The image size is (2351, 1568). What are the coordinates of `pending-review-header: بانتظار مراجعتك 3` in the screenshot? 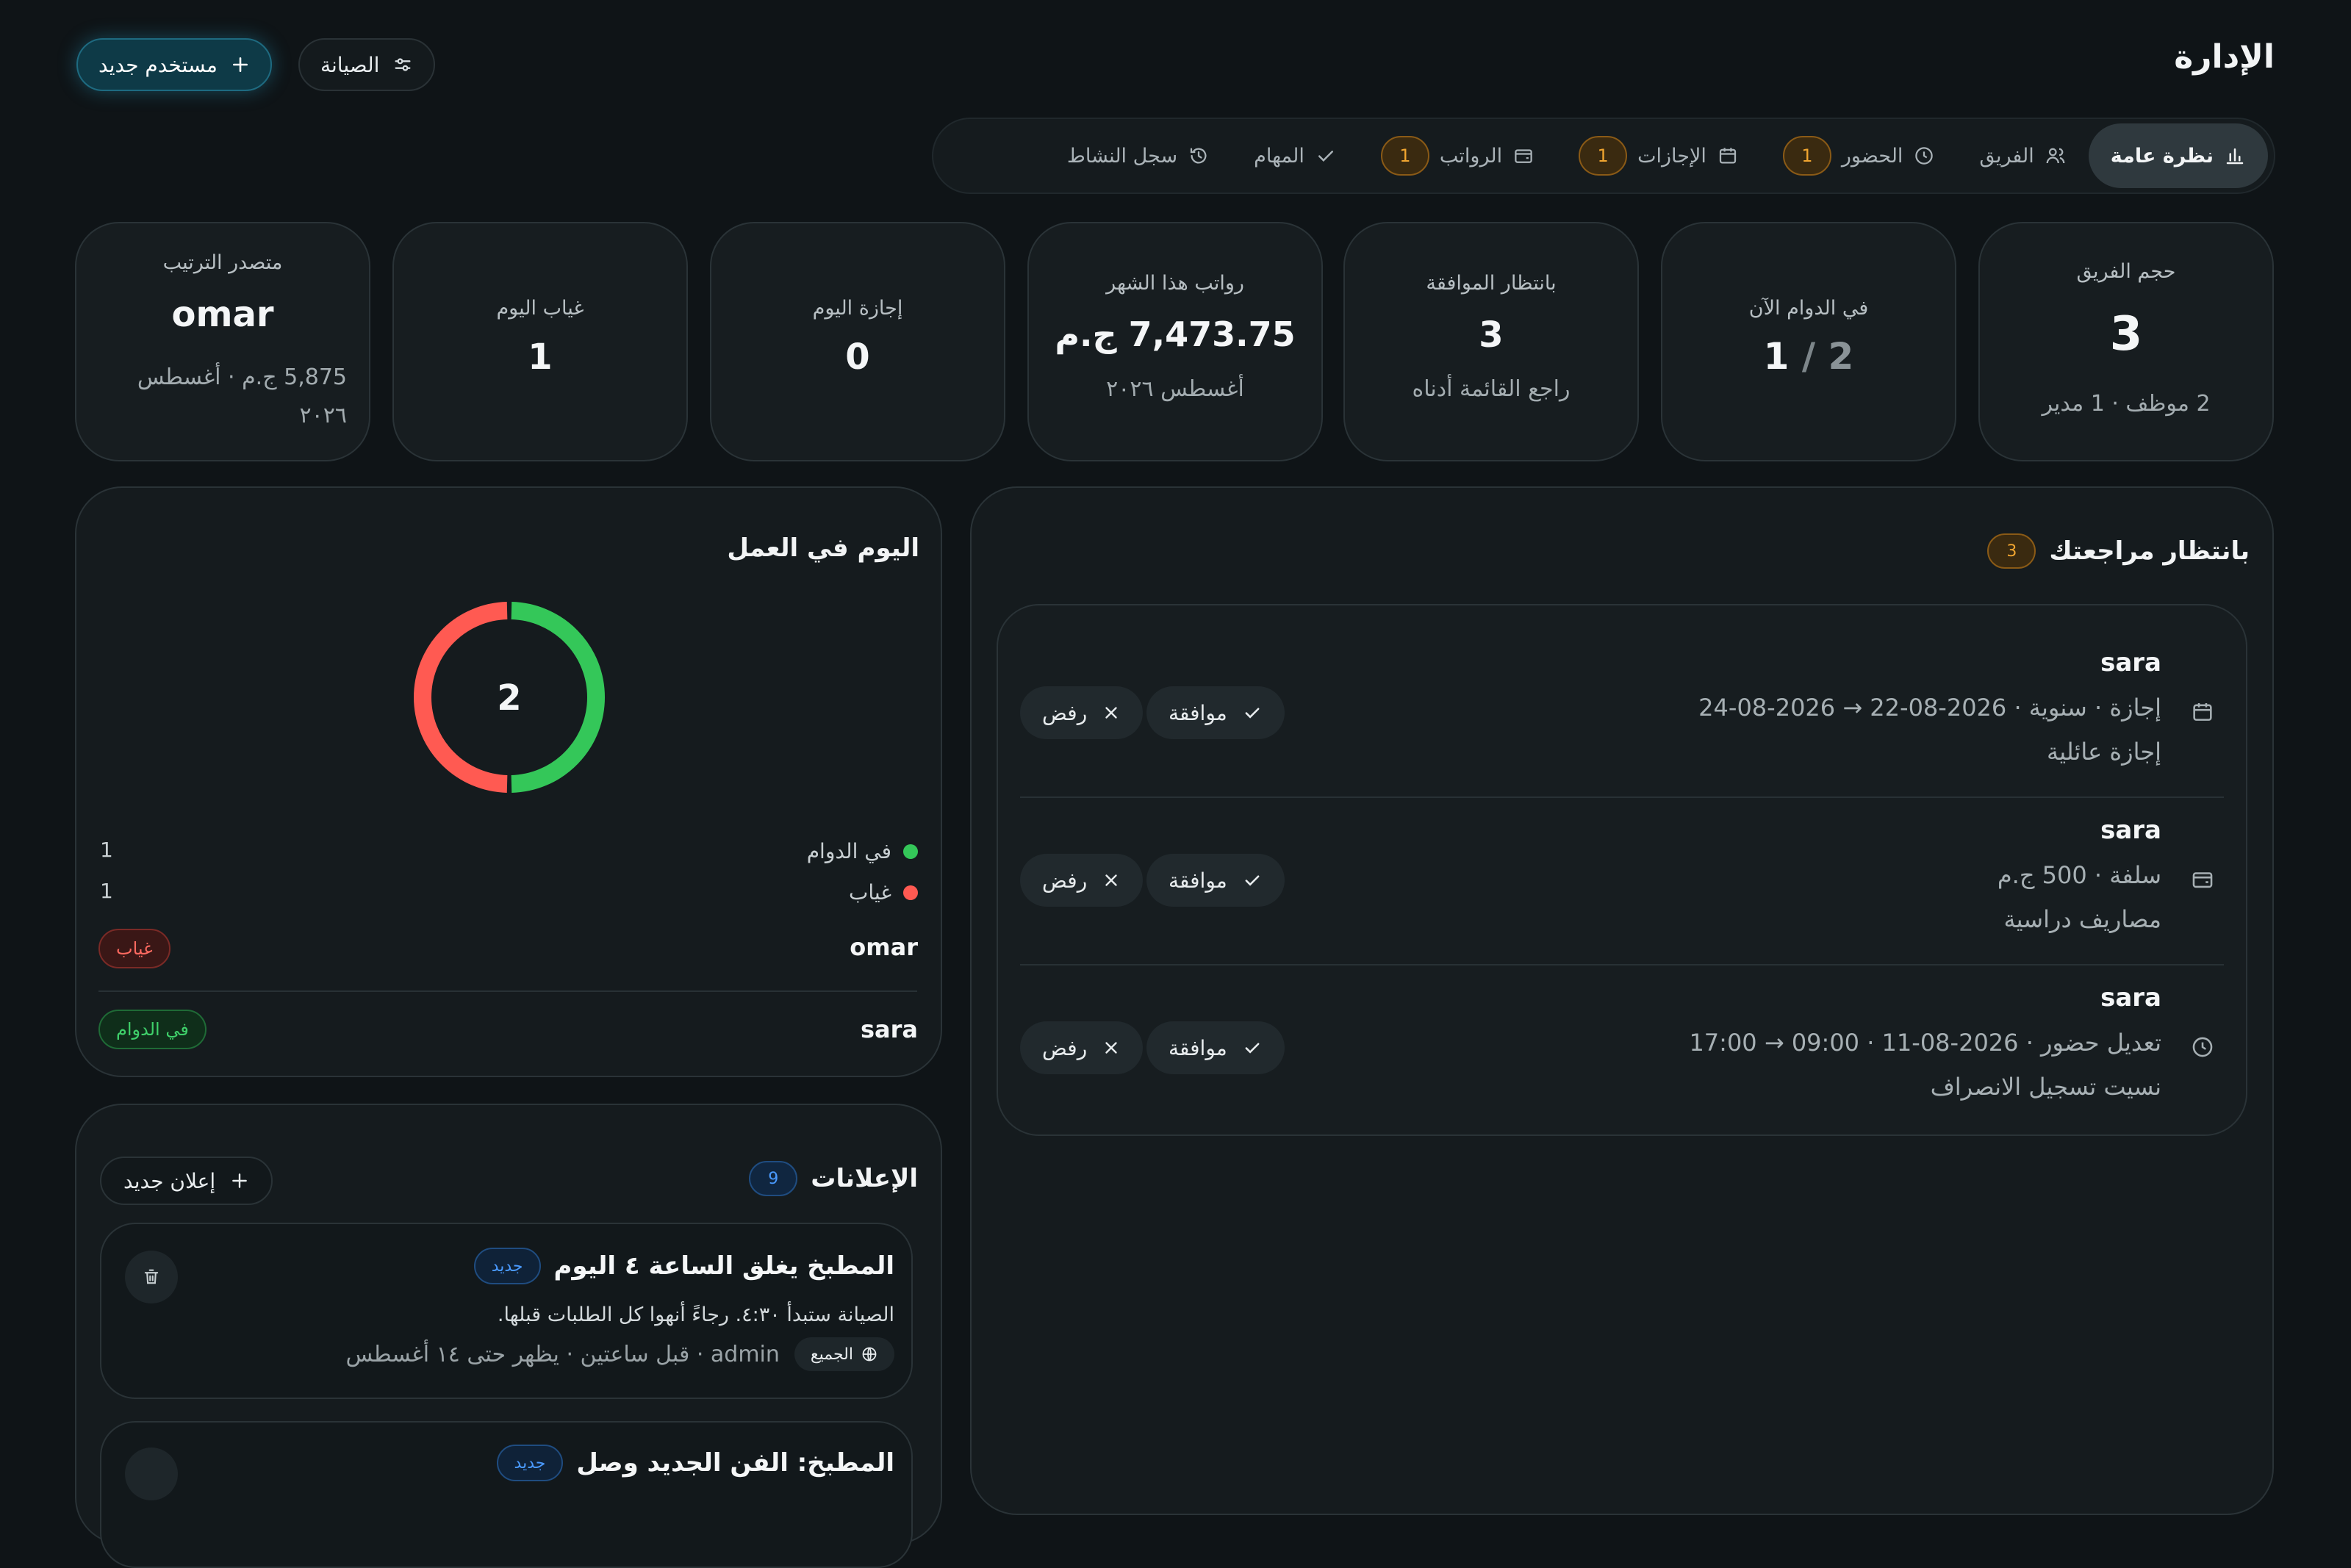 It's located at (2118, 551).